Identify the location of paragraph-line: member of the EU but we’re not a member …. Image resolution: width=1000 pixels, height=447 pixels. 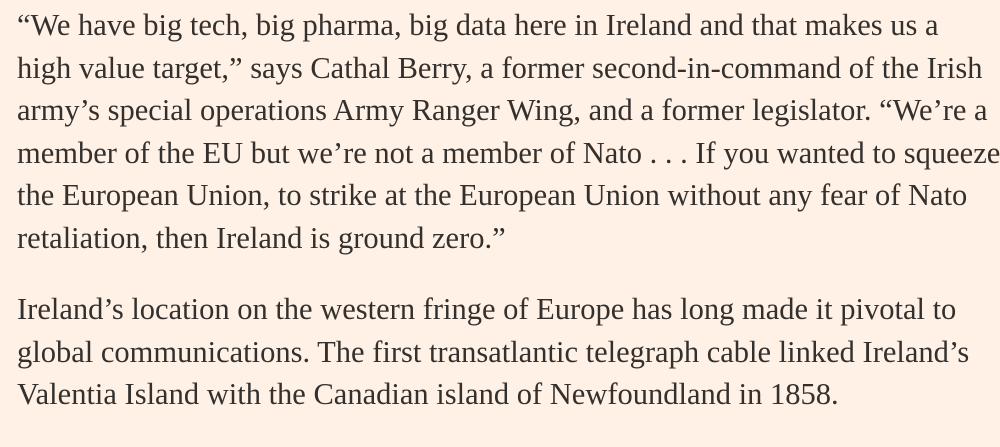
(508, 152).